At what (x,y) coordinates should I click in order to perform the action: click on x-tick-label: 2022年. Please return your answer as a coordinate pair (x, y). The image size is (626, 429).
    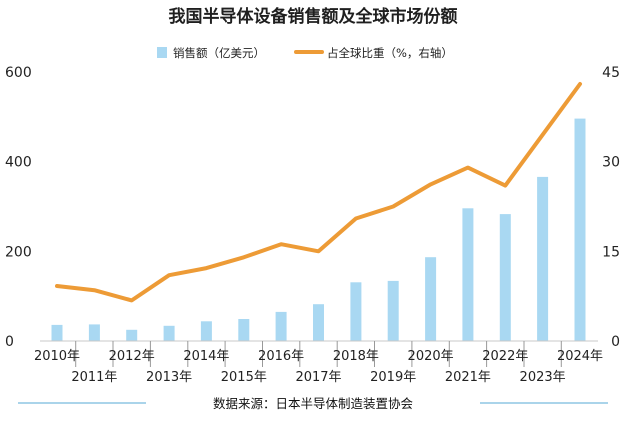
    Looking at the image, I should click on (505, 356).